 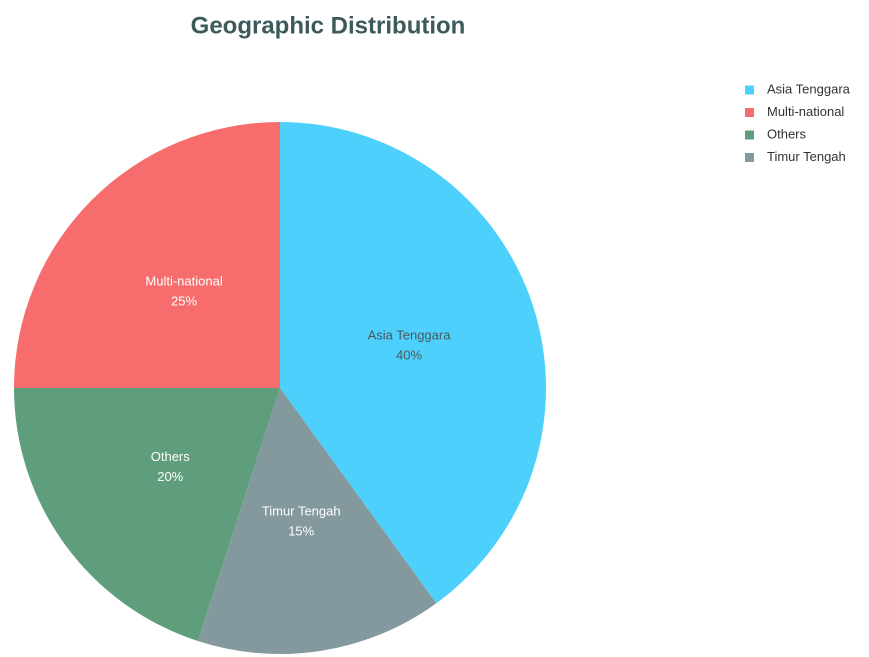 What do you see at coordinates (328, 25) in the screenshot?
I see `chart-title: Geographic Distribution` at bounding box center [328, 25].